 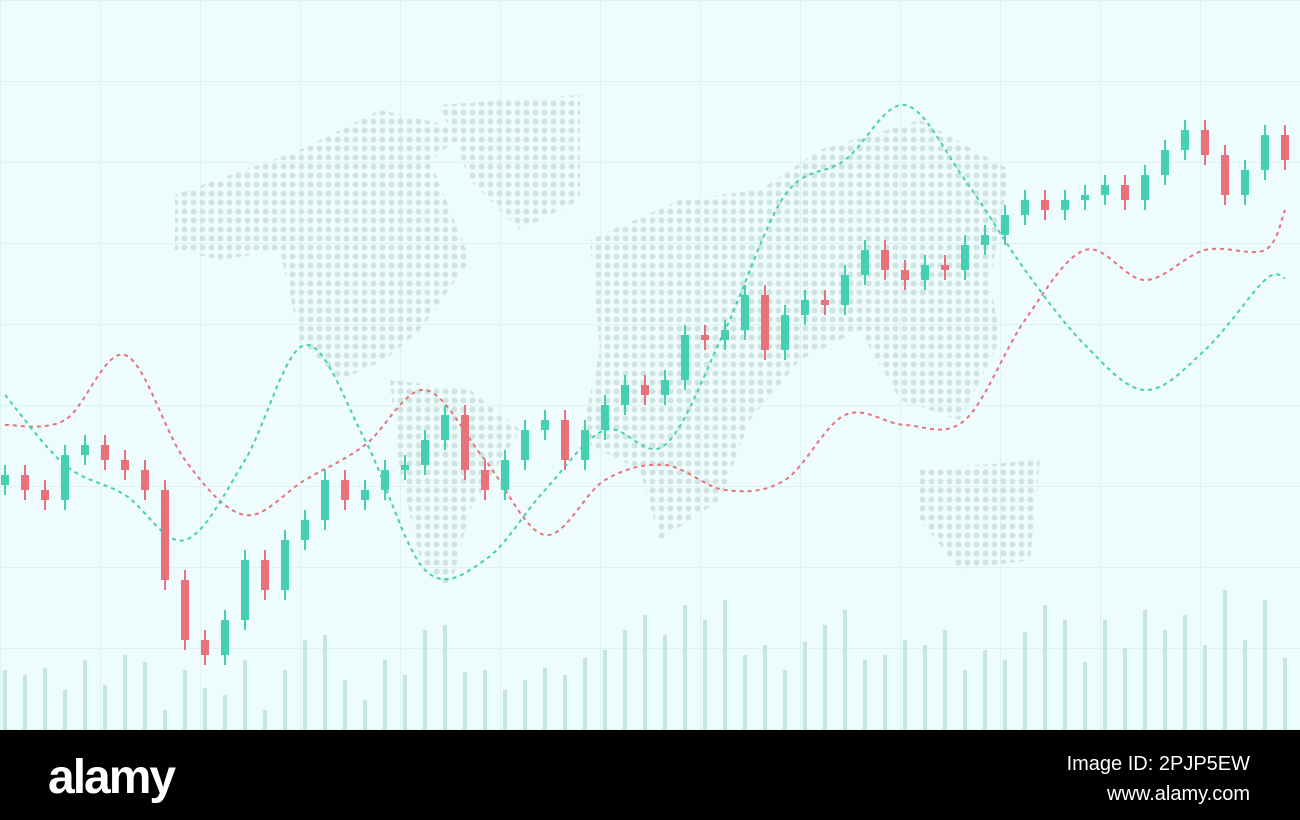 What do you see at coordinates (112, 777) in the screenshot?
I see `brand-logo: alamy` at bounding box center [112, 777].